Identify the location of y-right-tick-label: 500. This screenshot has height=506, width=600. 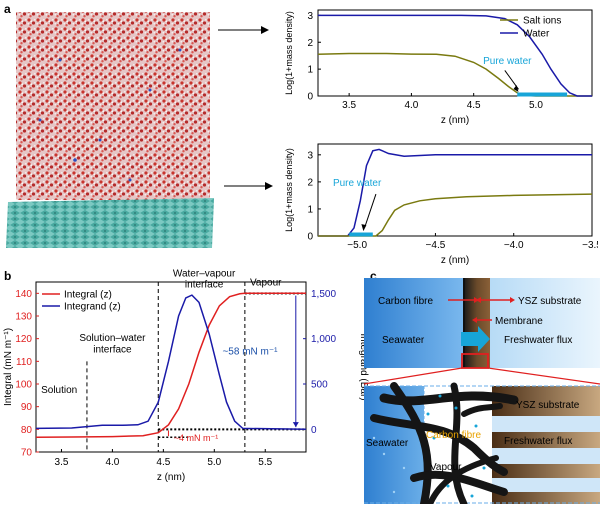
(319, 385).